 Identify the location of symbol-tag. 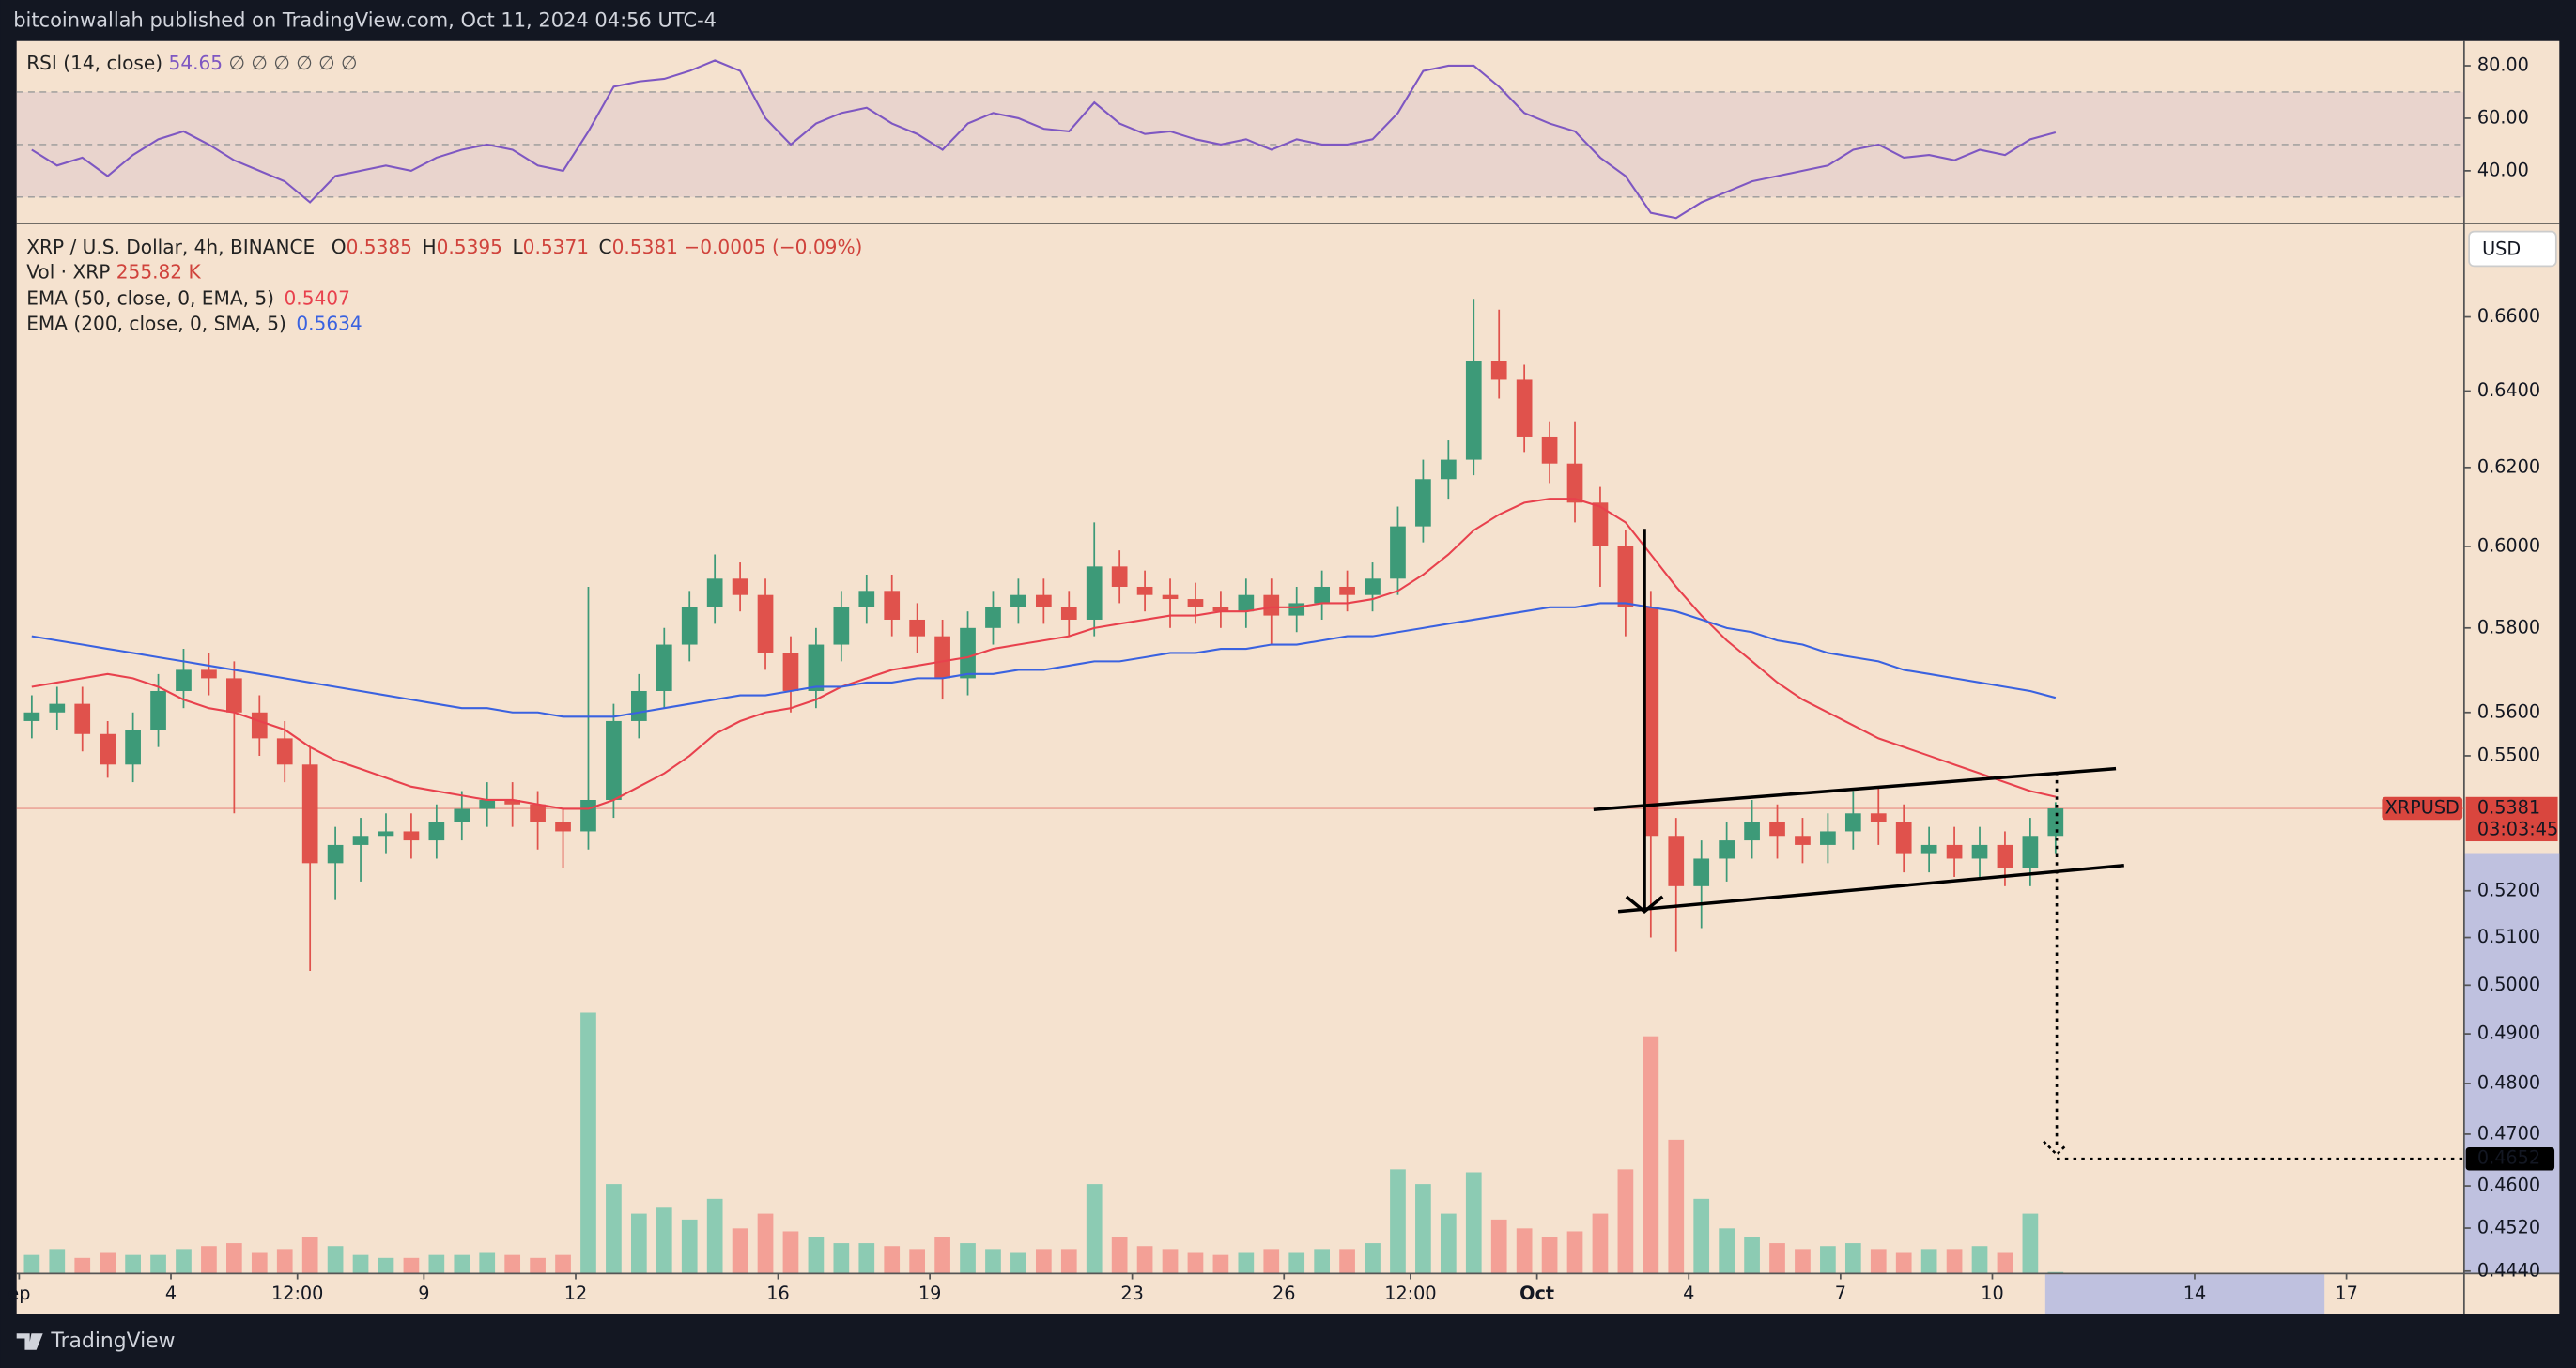
(2422, 808).